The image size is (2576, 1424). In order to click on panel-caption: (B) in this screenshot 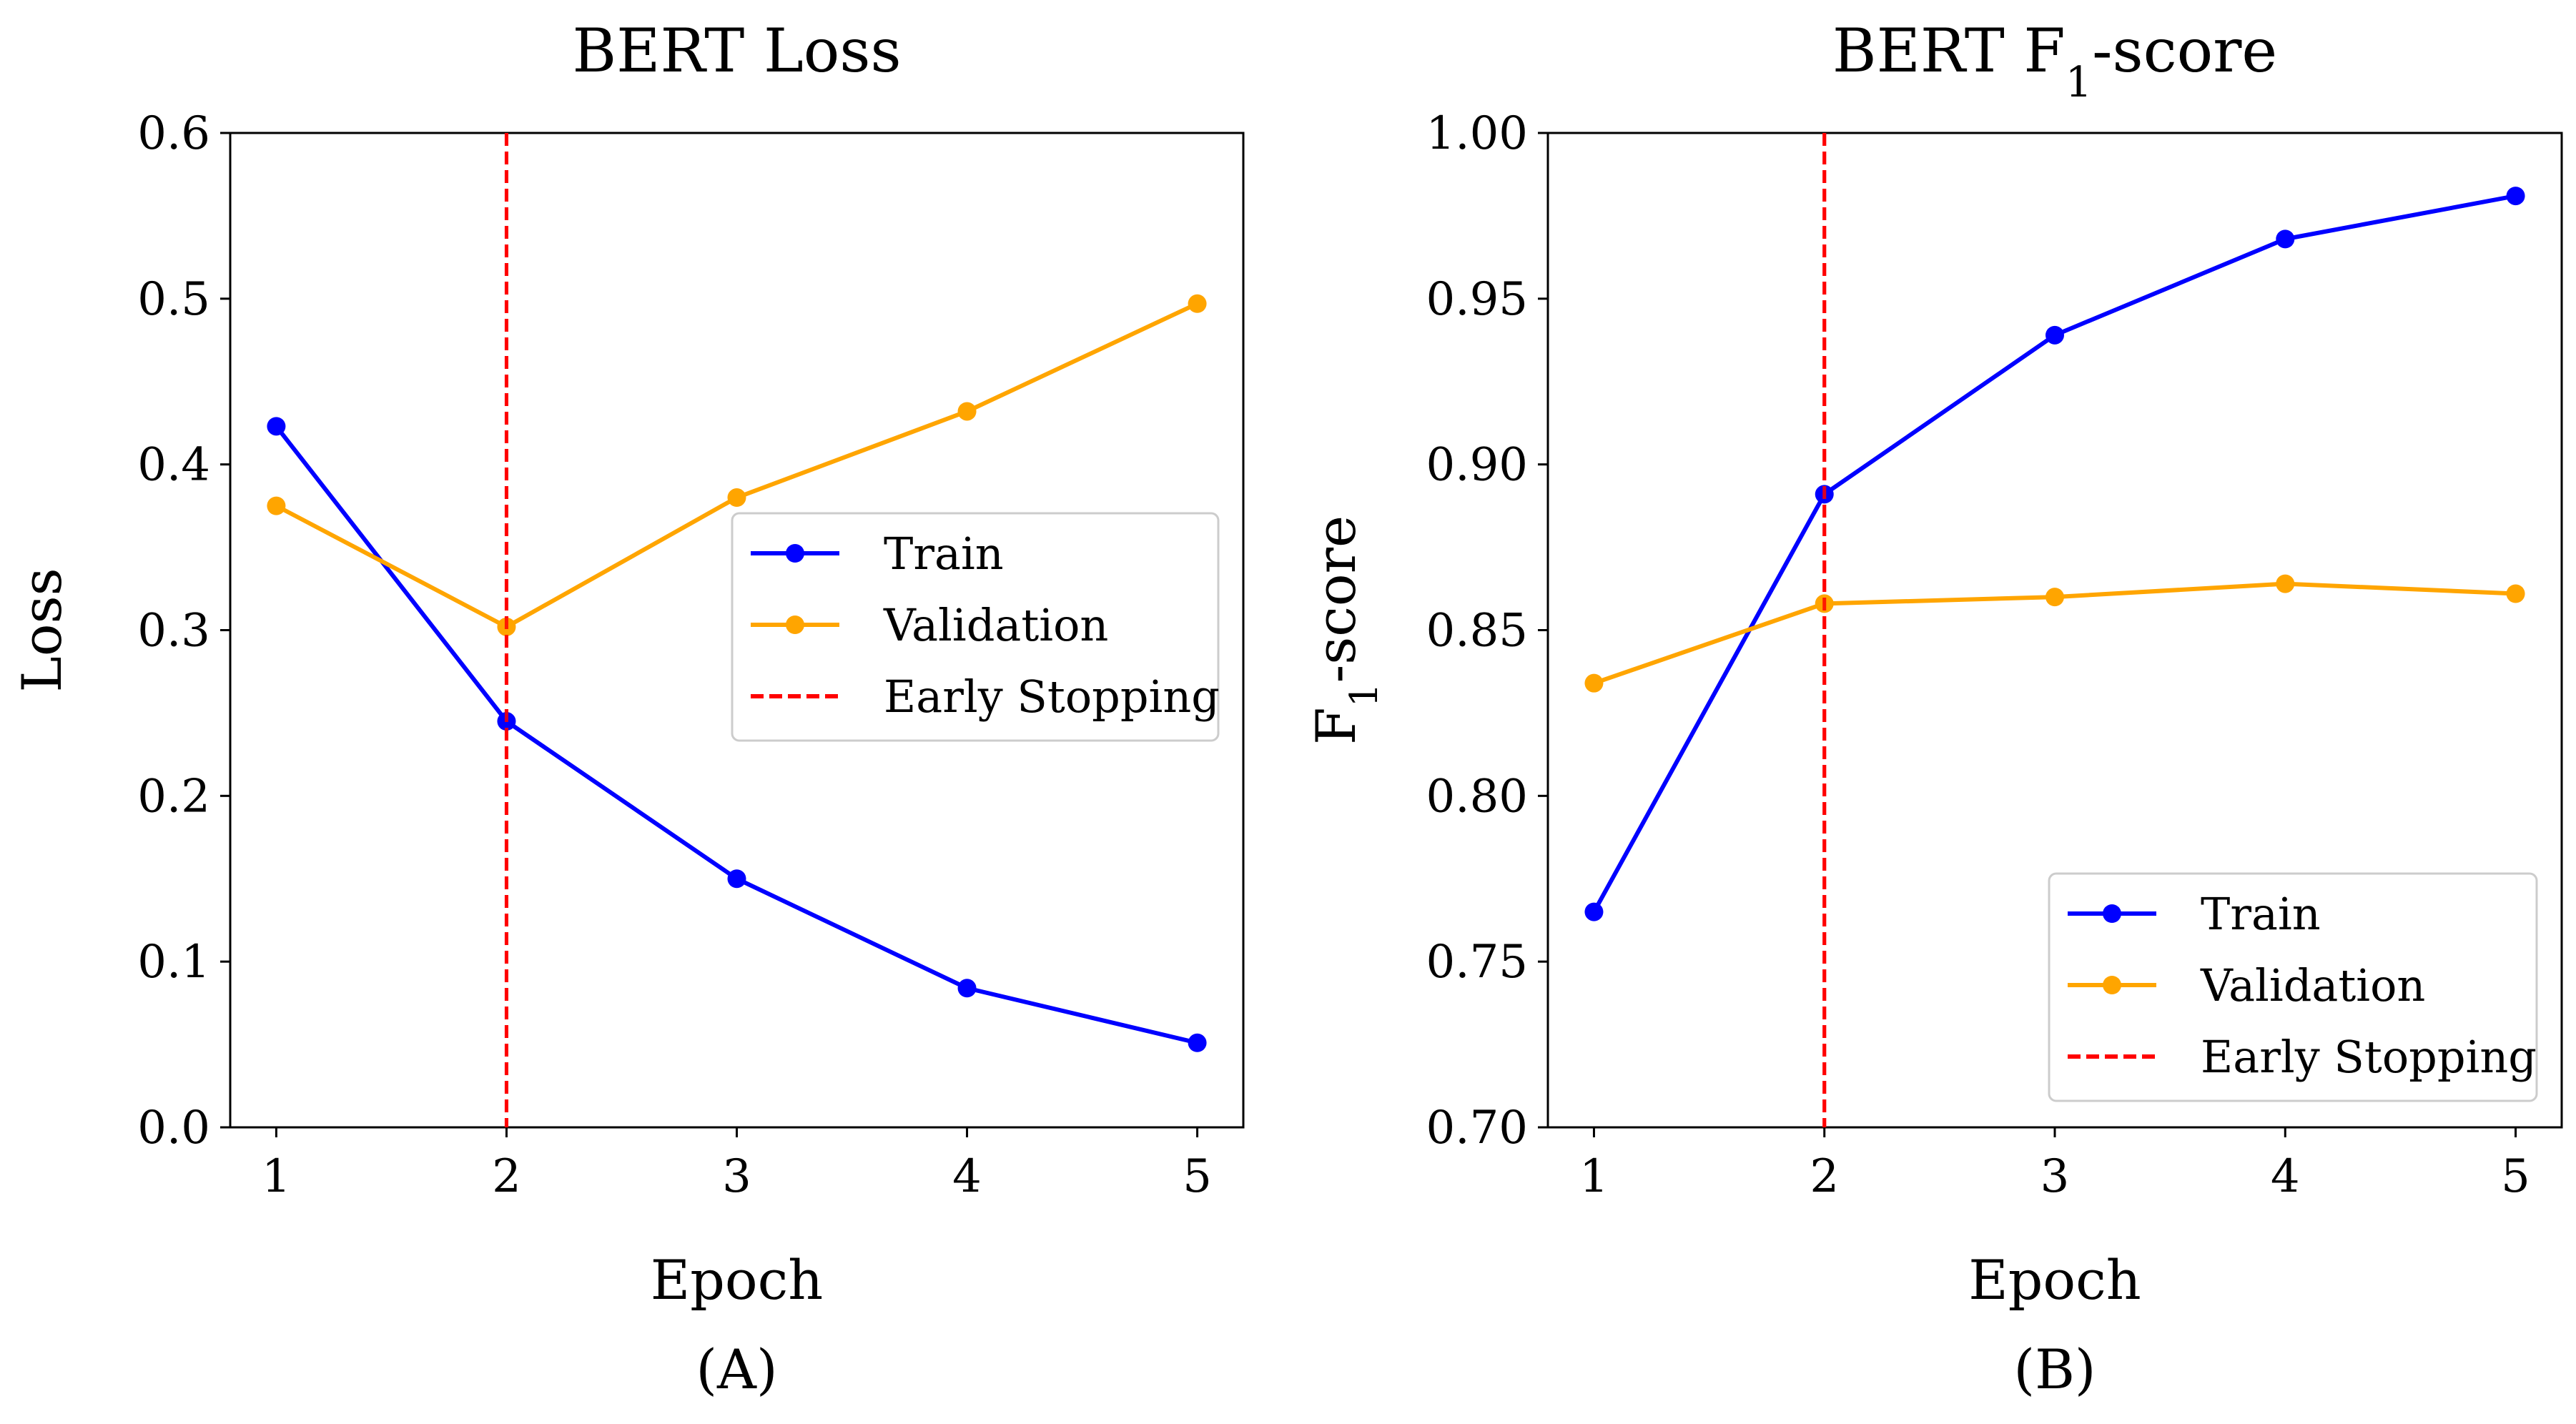, I will do `click(2054, 1369)`.